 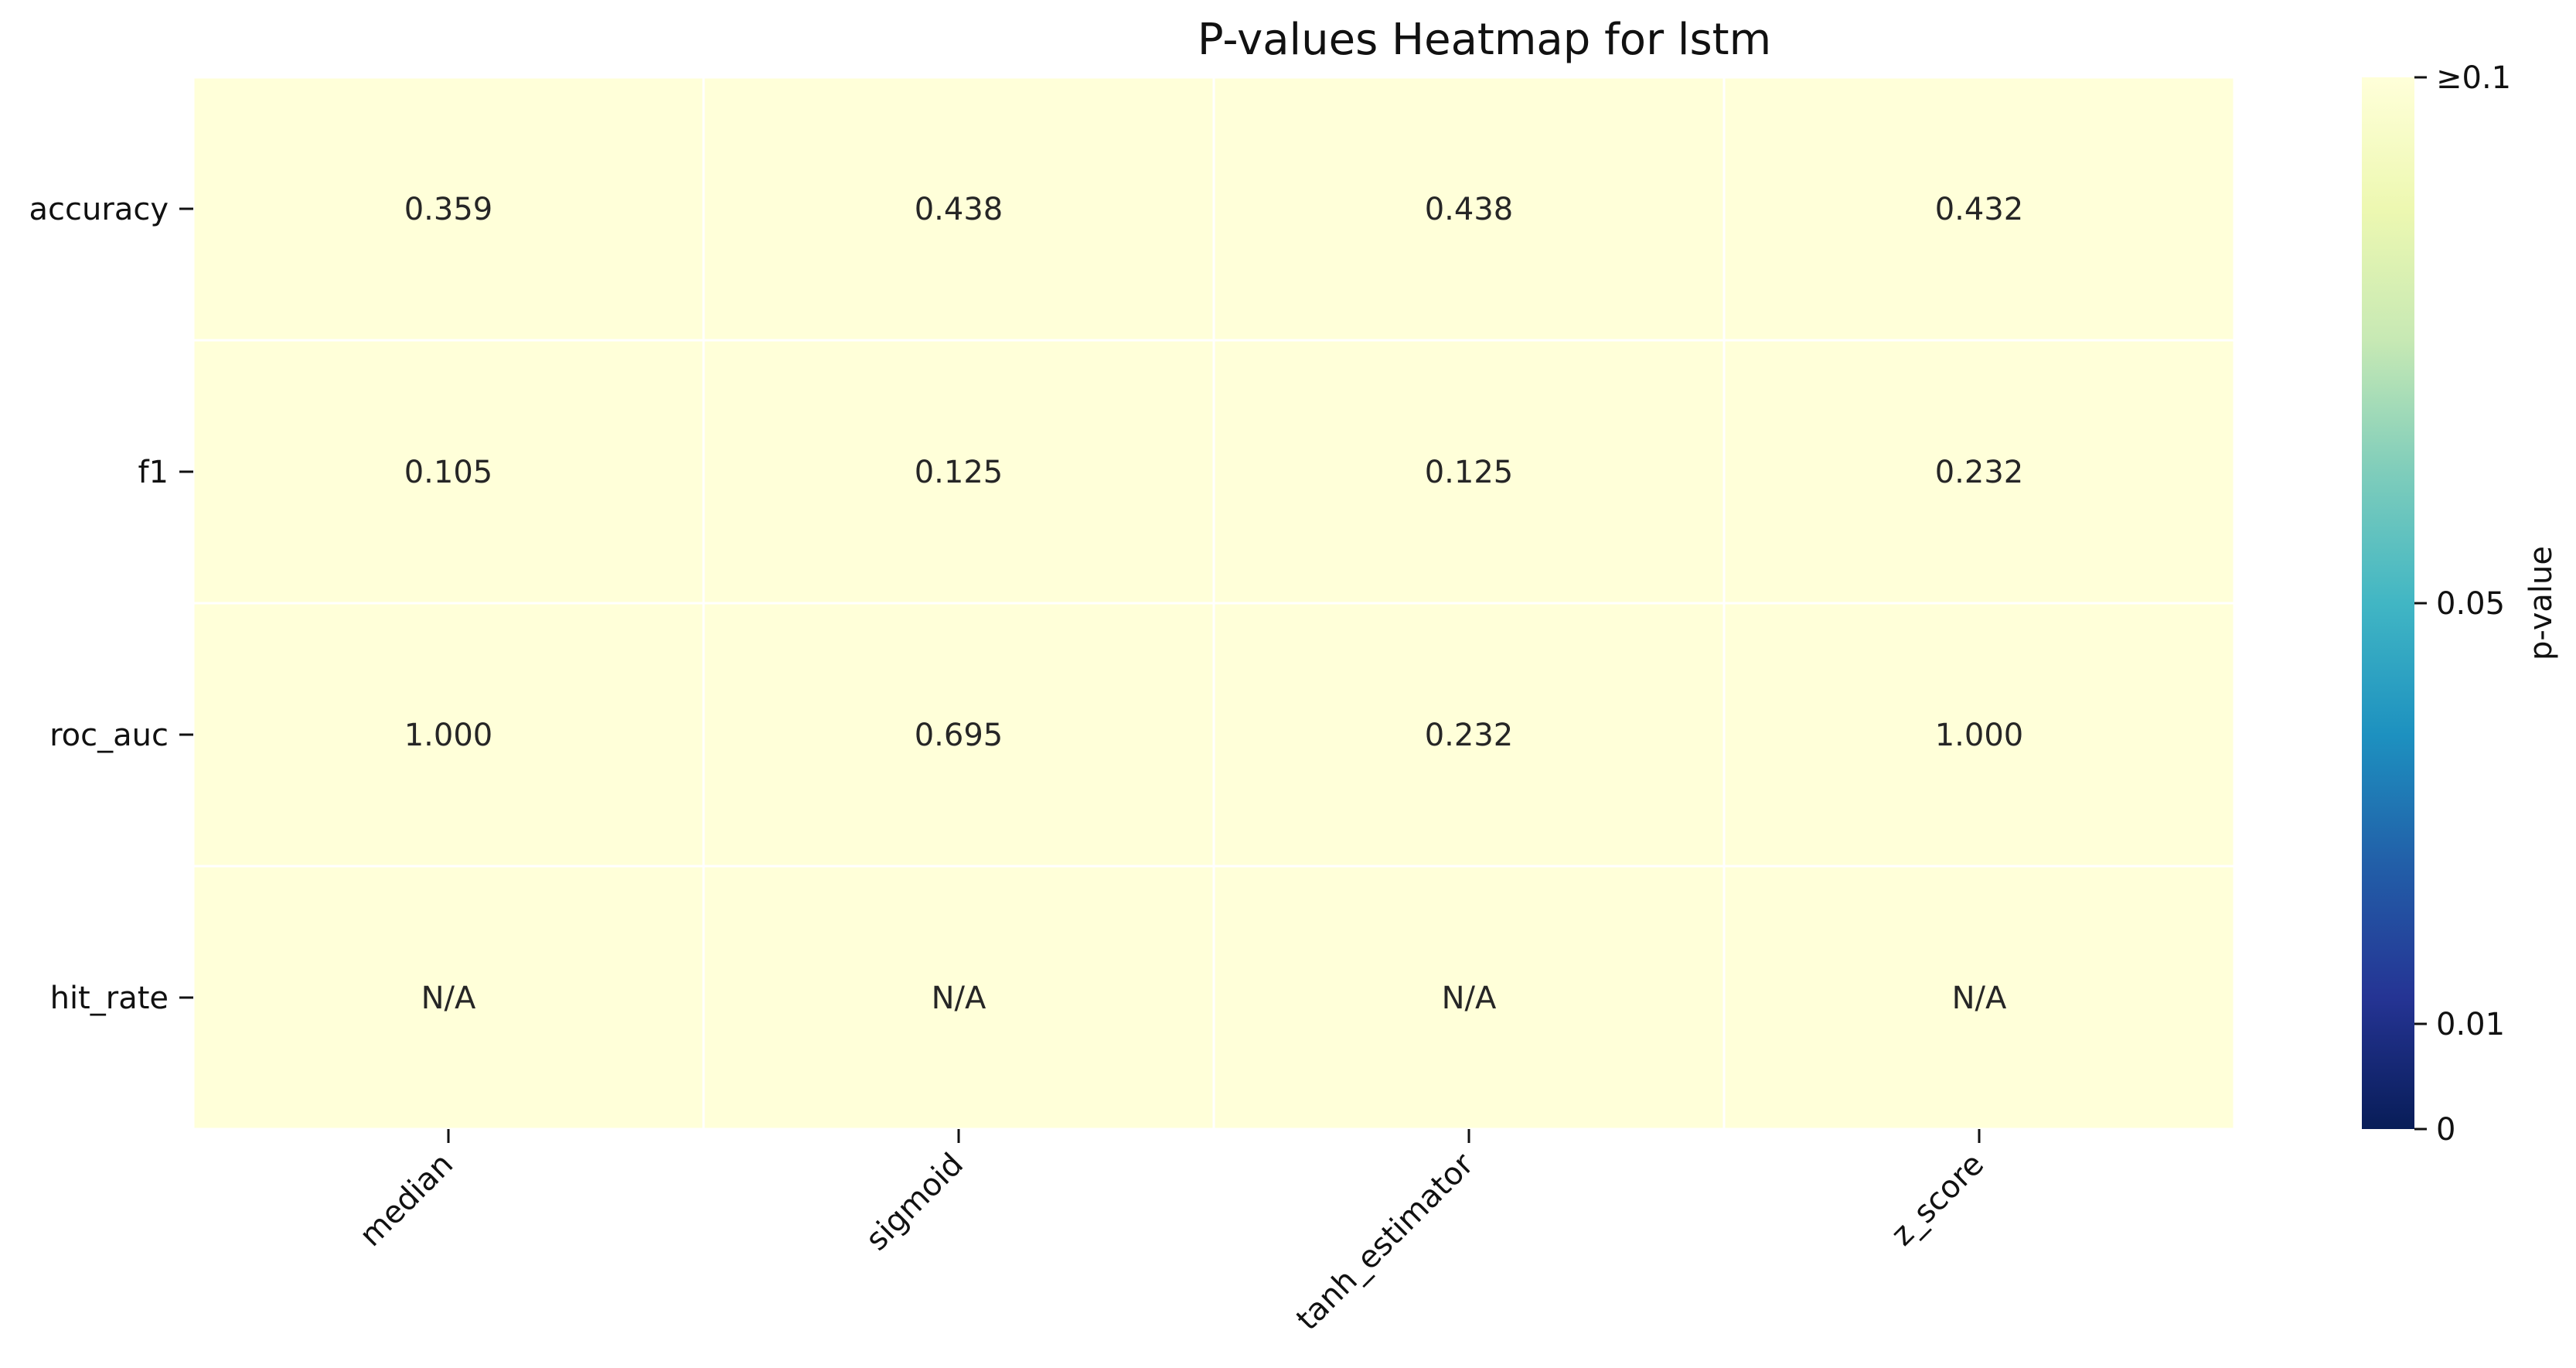 What do you see at coordinates (2541, 603) in the screenshot?
I see `colorbar-label: p-value` at bounding box center [2541, 603].